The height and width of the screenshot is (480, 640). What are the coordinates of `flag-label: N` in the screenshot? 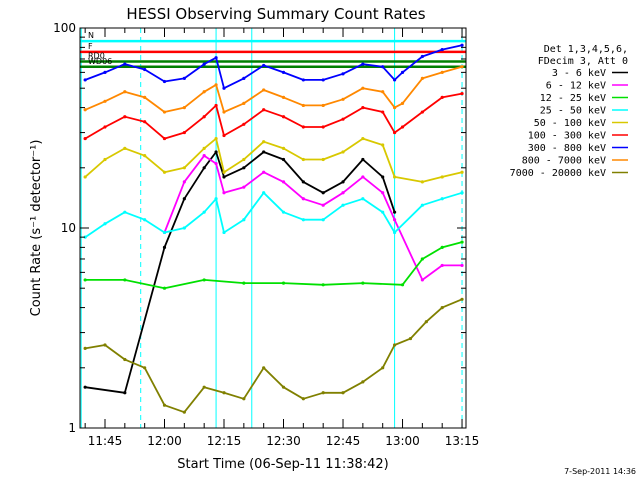 It's located at (91, 35).